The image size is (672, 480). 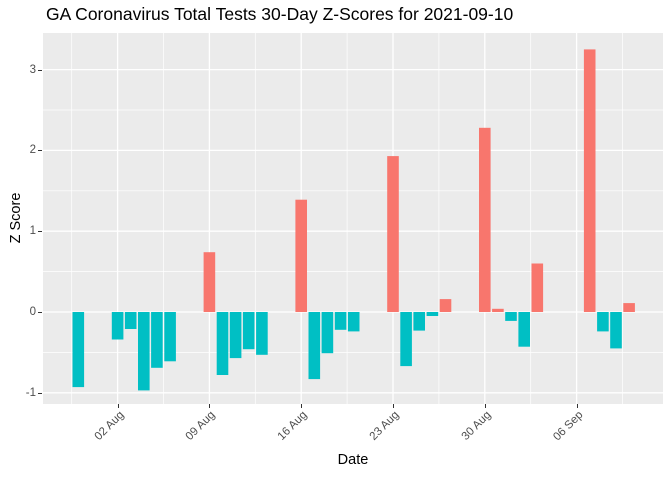 I want to click on x-tick-label-09-Aug: 09 Aug, so click(x=201, y=426).